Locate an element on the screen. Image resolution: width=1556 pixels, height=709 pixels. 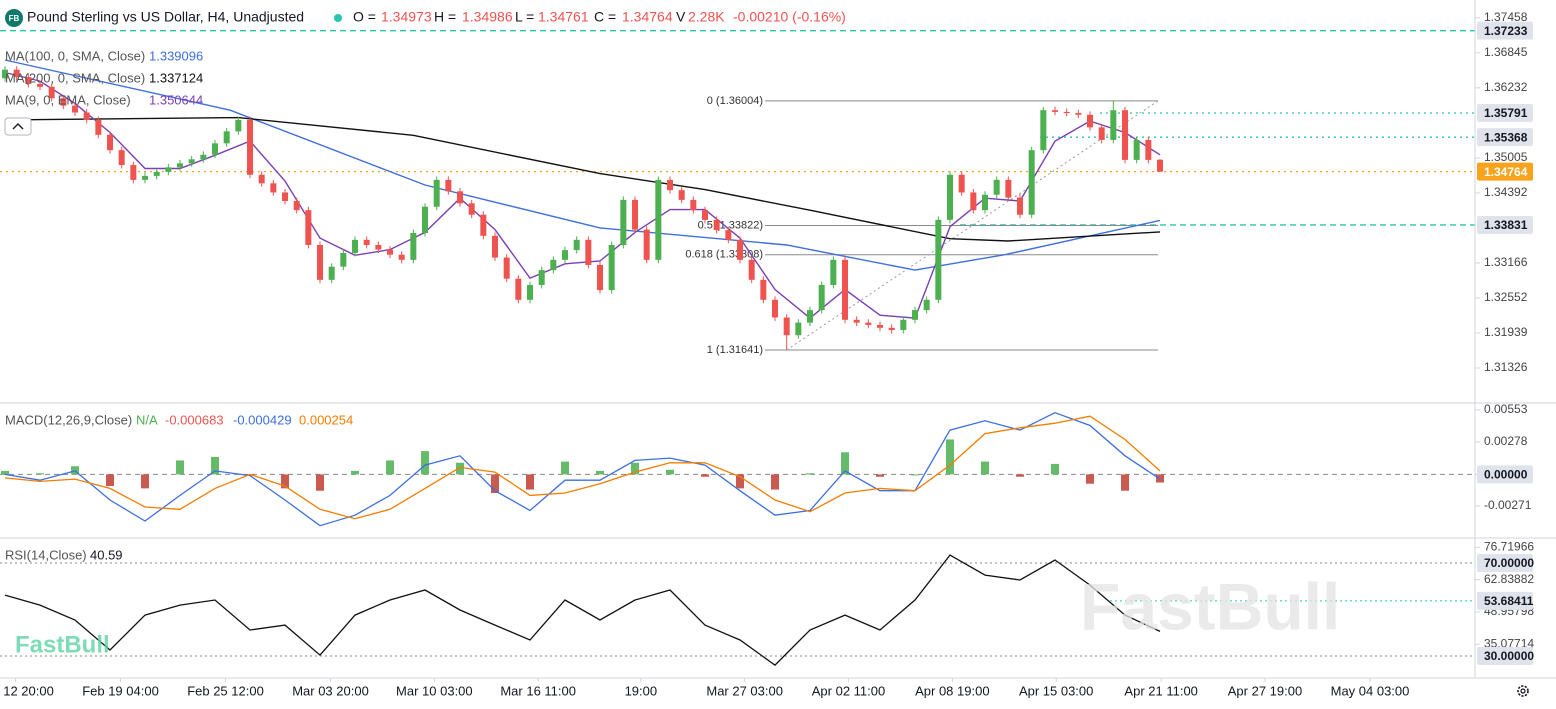
y-tick-label: 1.36845 is located at coordinates (1506, 52).